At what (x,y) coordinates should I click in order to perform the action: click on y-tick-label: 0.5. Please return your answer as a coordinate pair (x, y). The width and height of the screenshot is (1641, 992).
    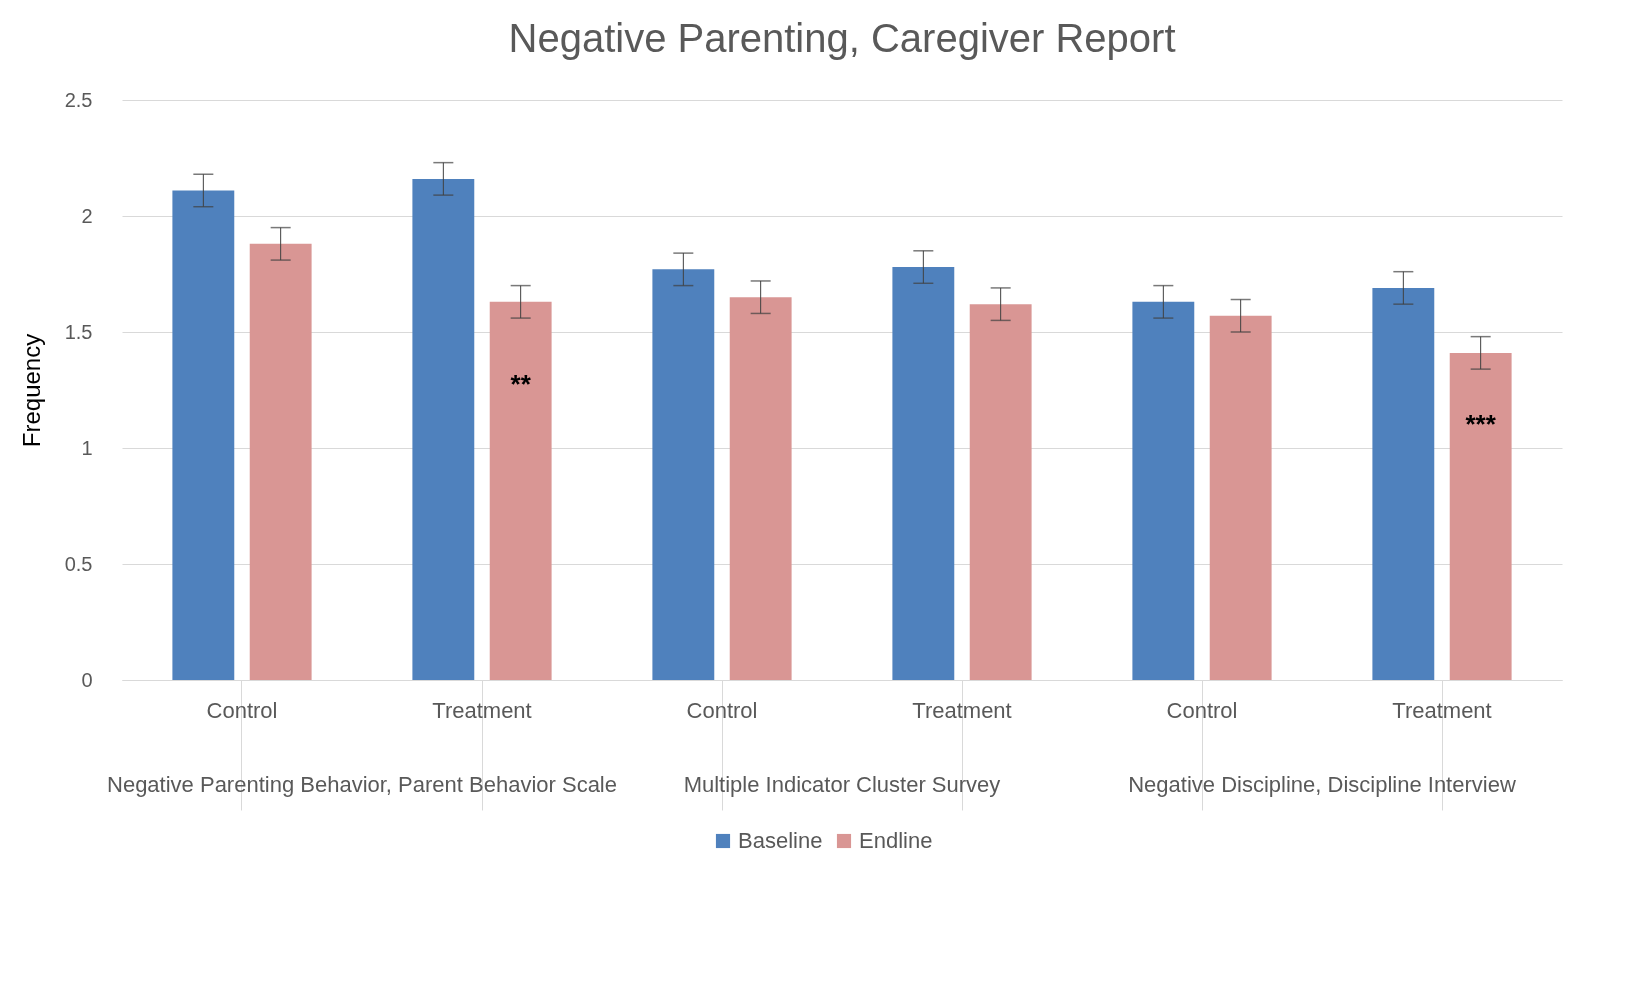
    Looking at the image, I should click on (78, 563).